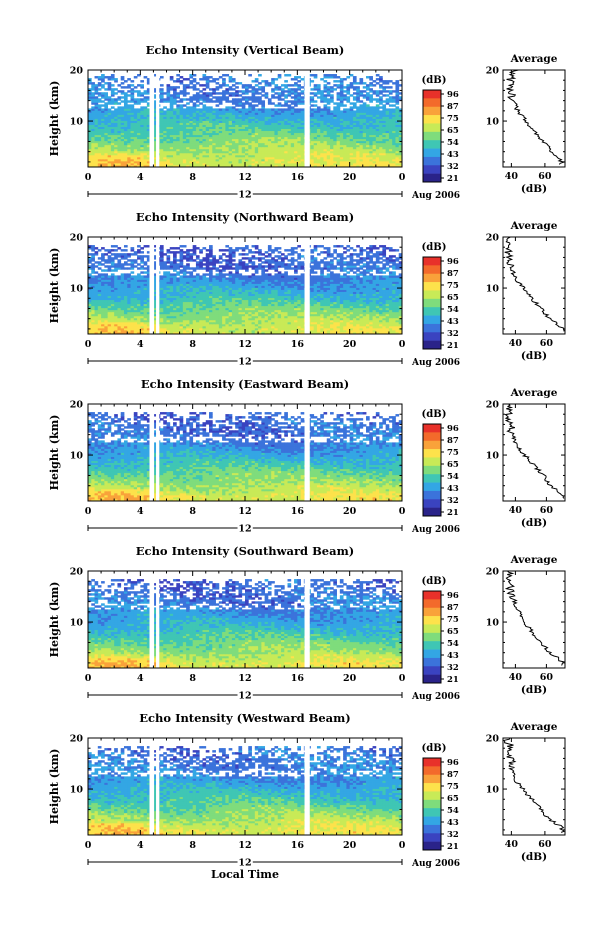 This screenshot has width=616, height=929. I want to click on profile-plot: Average 40 60 20 10 (dB), so click(526, 124).